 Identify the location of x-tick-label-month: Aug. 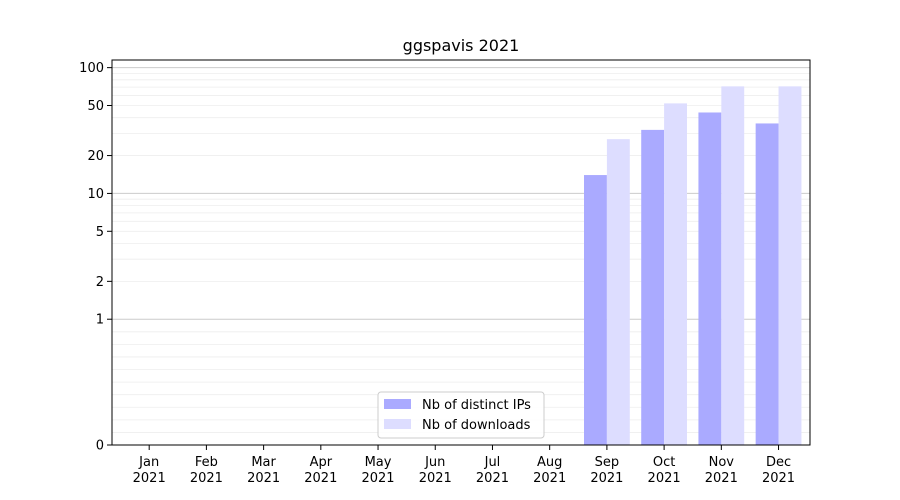
(549, 462).